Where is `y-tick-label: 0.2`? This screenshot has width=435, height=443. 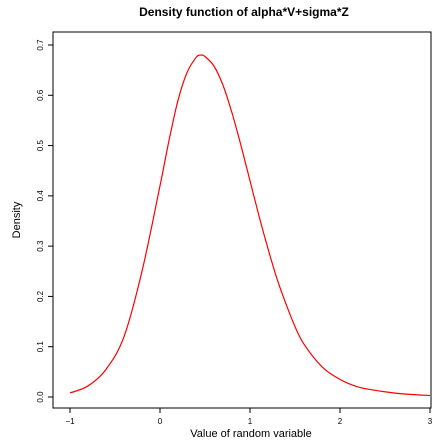
y-tick-label: 0.2 is located at coordinates (40, 296).